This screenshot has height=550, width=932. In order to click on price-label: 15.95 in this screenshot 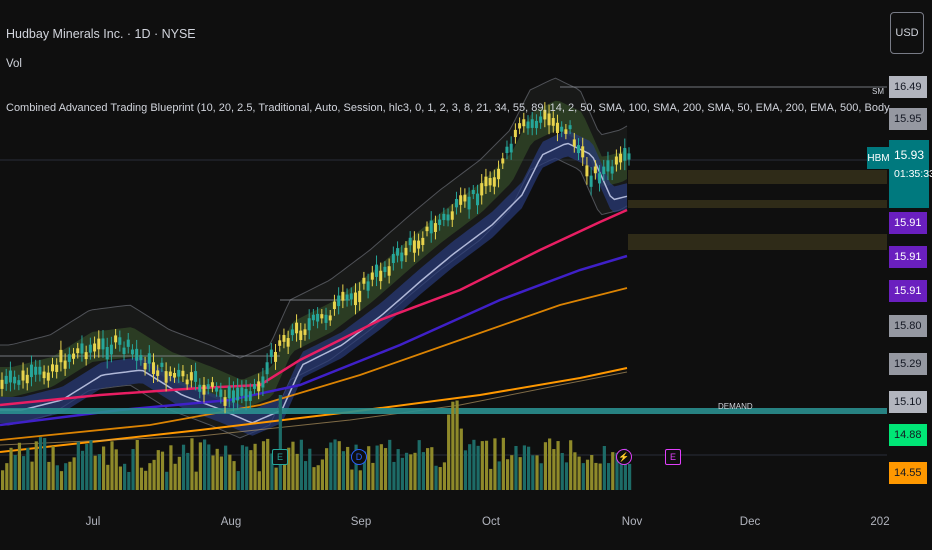, I will do `click(908, 119)`.